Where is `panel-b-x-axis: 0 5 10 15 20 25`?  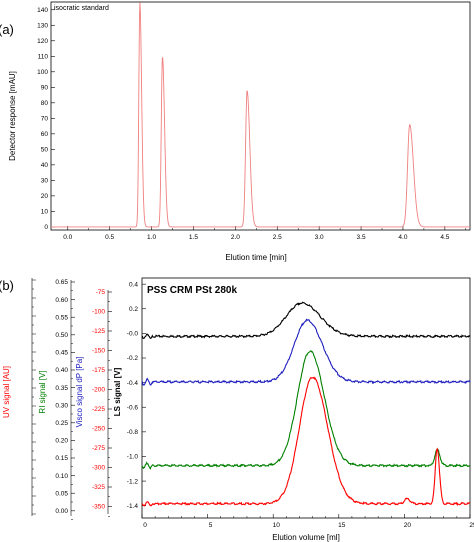 panel-b-x-axis: 0 5 10 15 20 25 is located at coordinates (307, 521).